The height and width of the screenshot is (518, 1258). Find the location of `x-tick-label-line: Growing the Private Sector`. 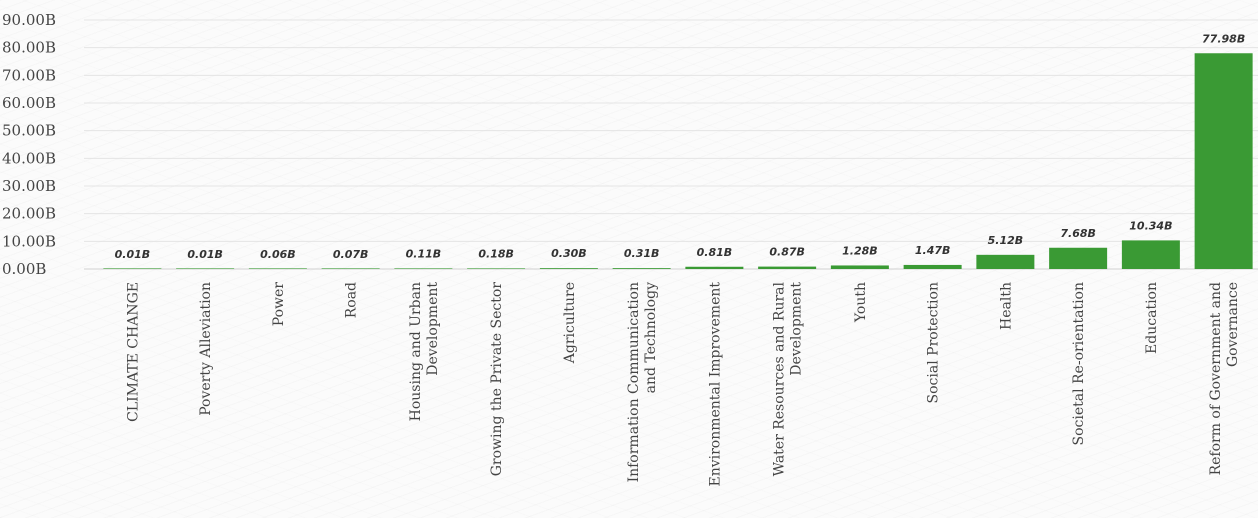

x-tick-label-line: Growing the Private Sector is located at coordinates (497, 379).